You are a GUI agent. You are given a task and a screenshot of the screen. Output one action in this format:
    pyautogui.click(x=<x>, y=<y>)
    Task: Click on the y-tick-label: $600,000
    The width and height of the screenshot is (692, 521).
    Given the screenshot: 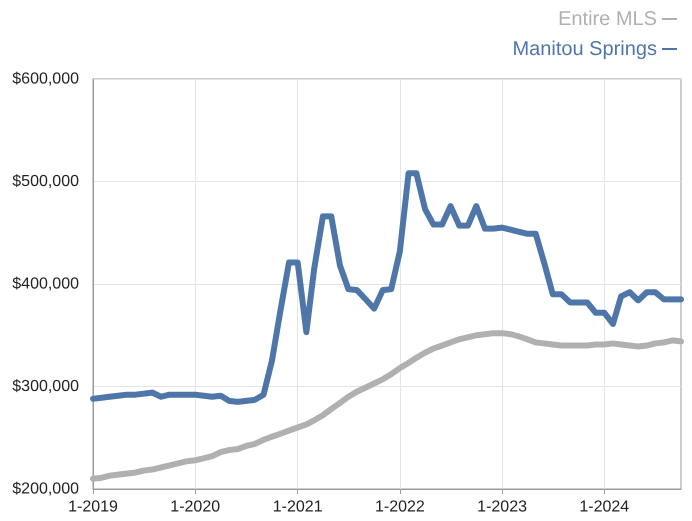 What is the action you would take?
    pyautogui.click(x=46, y=79)
    